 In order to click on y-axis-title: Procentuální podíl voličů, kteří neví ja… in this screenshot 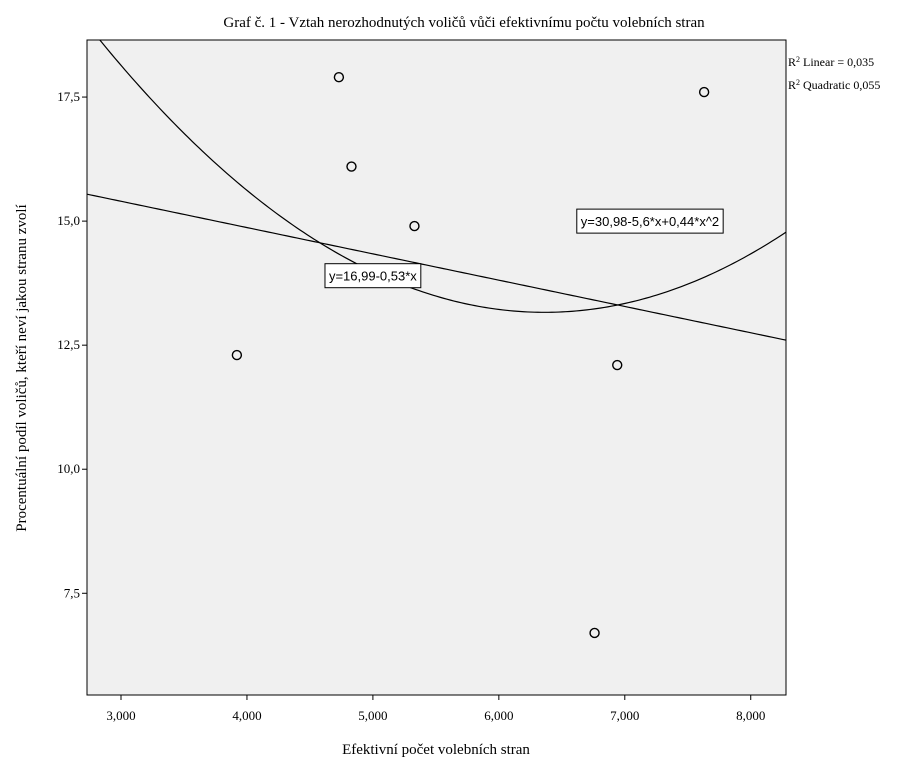, I will do `click(22, 367)`.